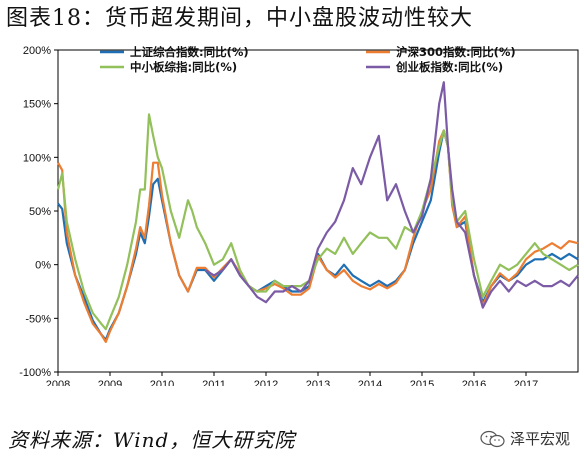  Describe the element at coordinates (422, 382) in the screenshot. I see `x-tick-label: 2015` at that location.